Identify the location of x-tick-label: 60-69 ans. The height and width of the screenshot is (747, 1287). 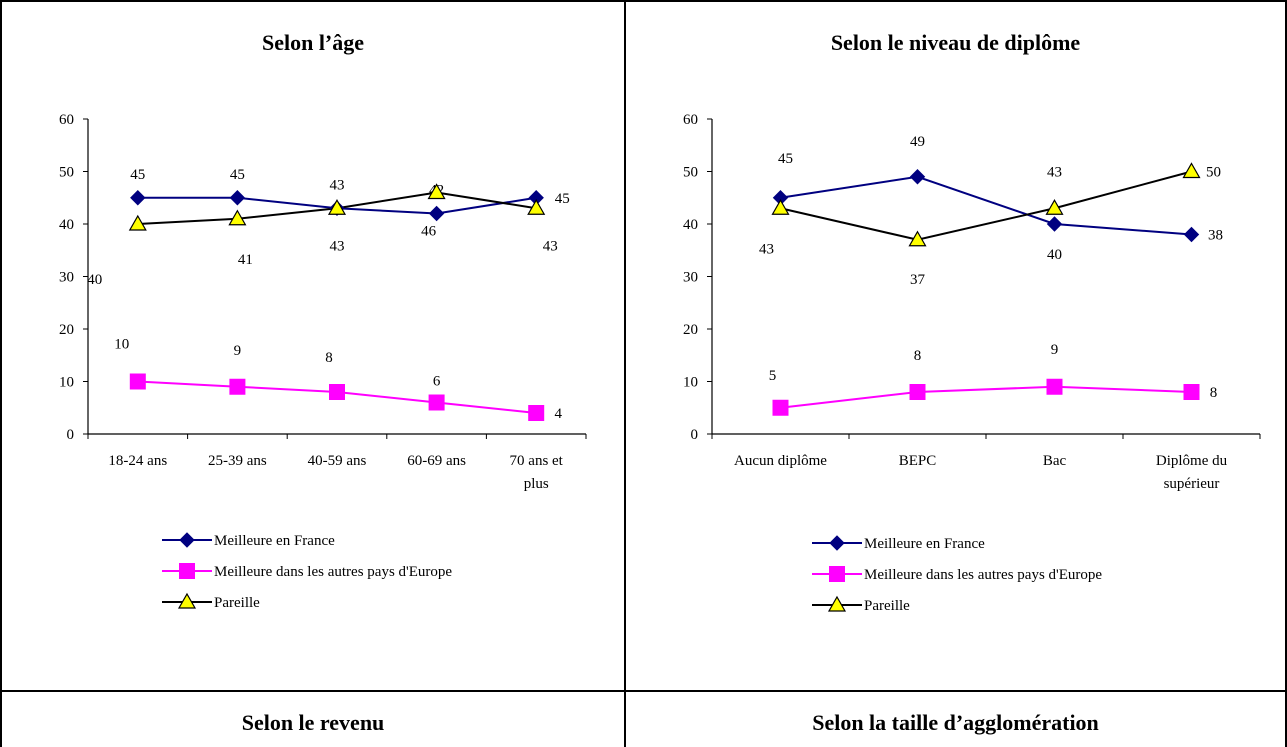
(436, 461).